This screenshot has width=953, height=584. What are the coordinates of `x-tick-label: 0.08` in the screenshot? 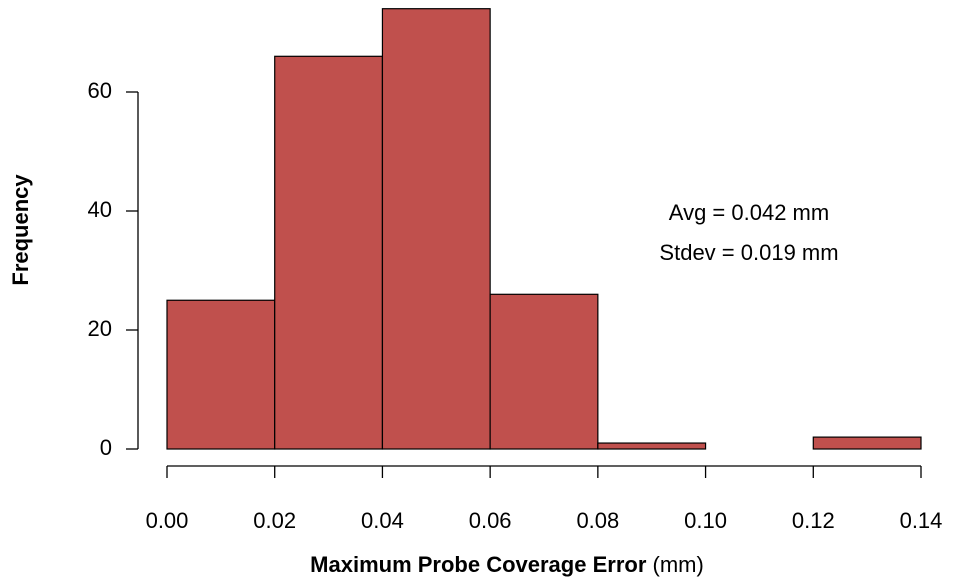 It's located at (597, 520).